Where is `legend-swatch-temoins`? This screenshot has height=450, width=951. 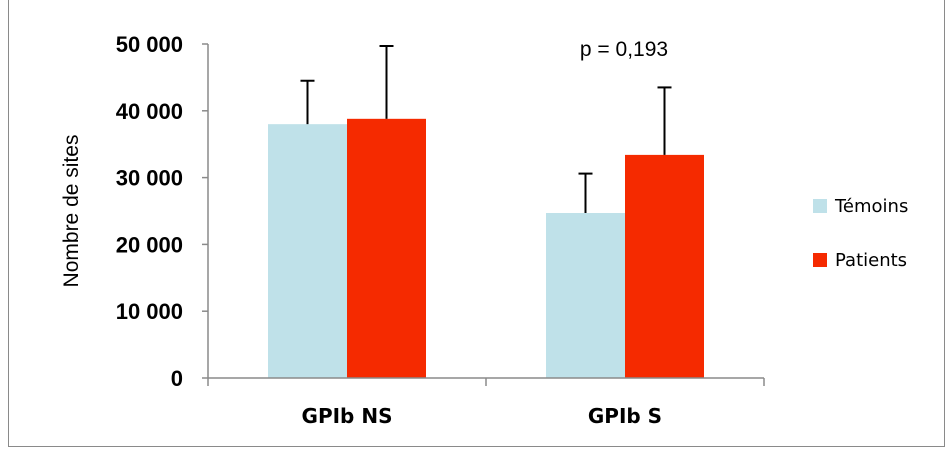 legend-swatch-temoins is located at coordinates (820, 206).